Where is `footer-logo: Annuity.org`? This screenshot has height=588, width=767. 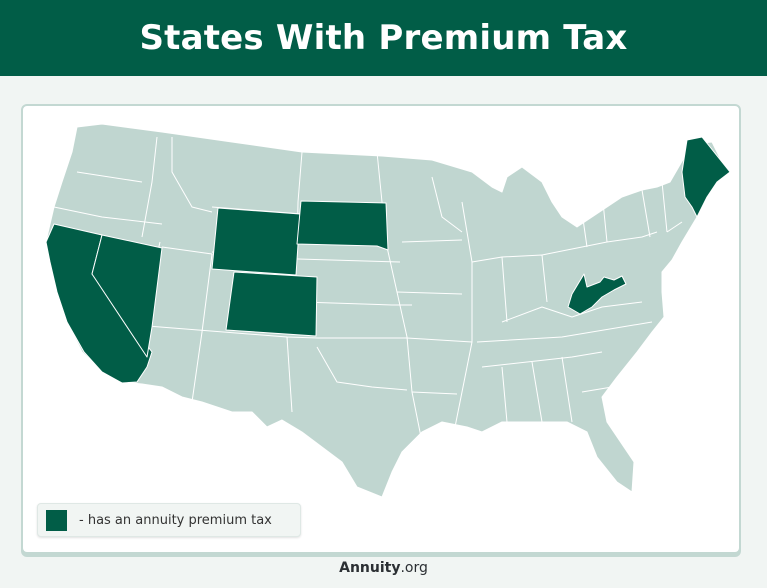
footer-logo: Annuity.org is located at coordinates (383, 568).